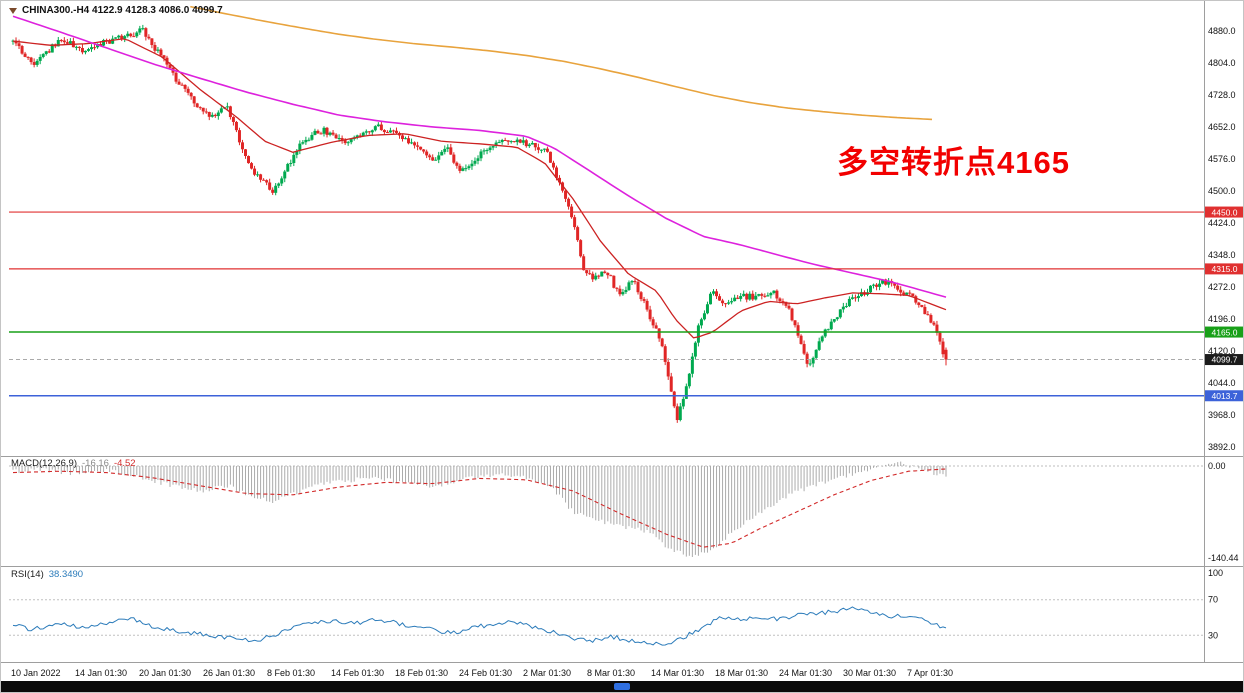  What do you see at coordinates (44, 463) in the screenshot?
I see `macd-name: MACD(12,26,9)` at bounding box center [44, 463].